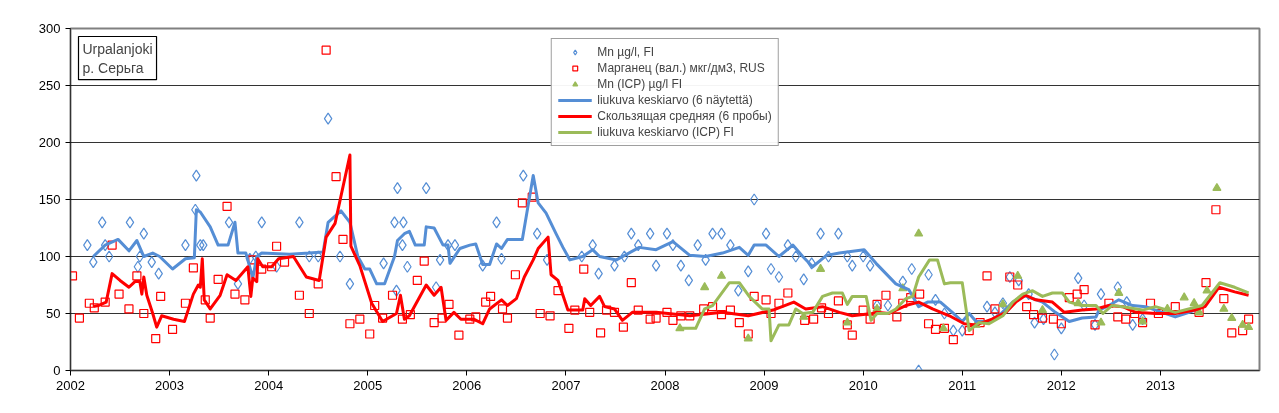 The height and width of the screenshot is (413, 1279). Describe the element at coordinates (49, 85) in the screenshot. I see `y-tick-label: 250` at that location.